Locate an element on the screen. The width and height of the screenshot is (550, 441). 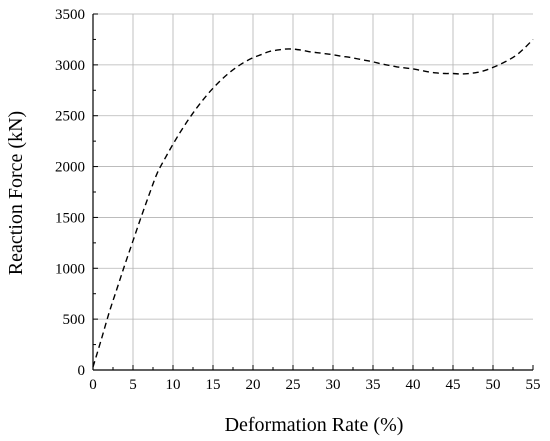
x-tick-label: 45 is located at coordinates (453, 385).